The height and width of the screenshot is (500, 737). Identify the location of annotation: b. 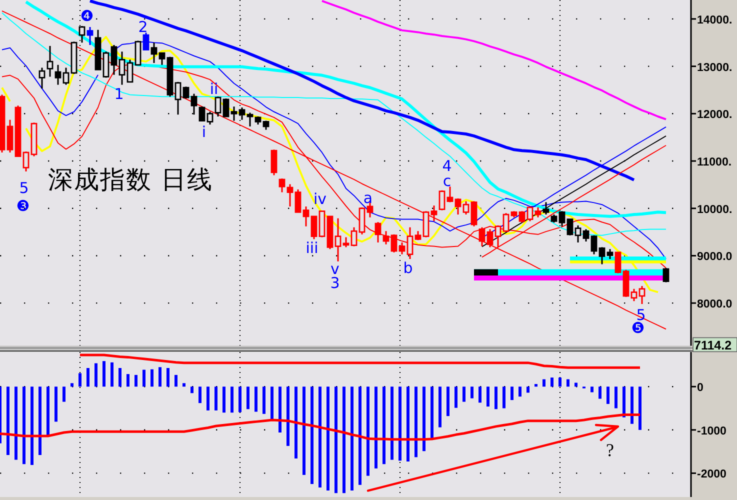
(408, 268).